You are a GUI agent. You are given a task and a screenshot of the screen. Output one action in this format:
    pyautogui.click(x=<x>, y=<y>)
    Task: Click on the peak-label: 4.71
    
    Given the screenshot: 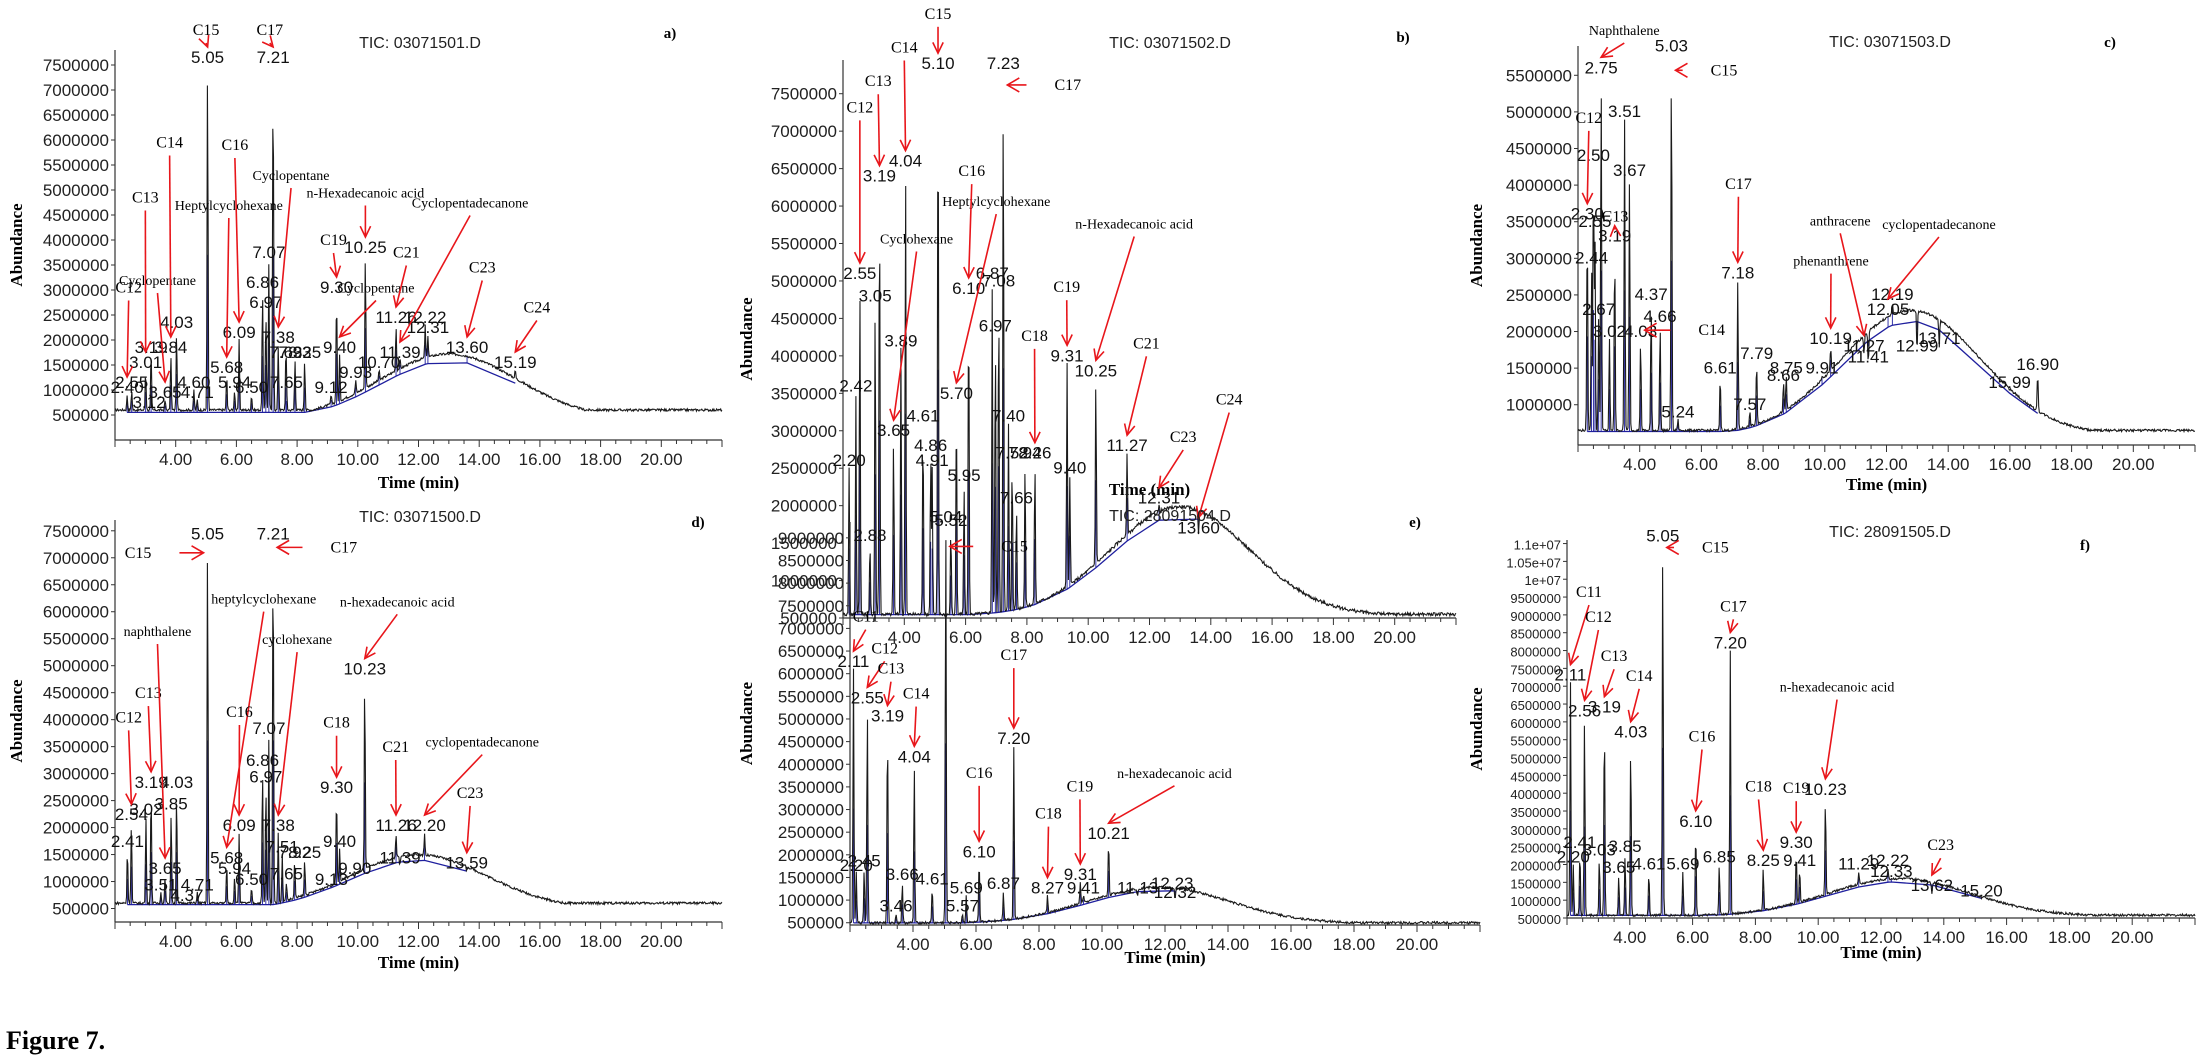 What is the action you would take?
    pyautogui.click(x=197, y=884)
    